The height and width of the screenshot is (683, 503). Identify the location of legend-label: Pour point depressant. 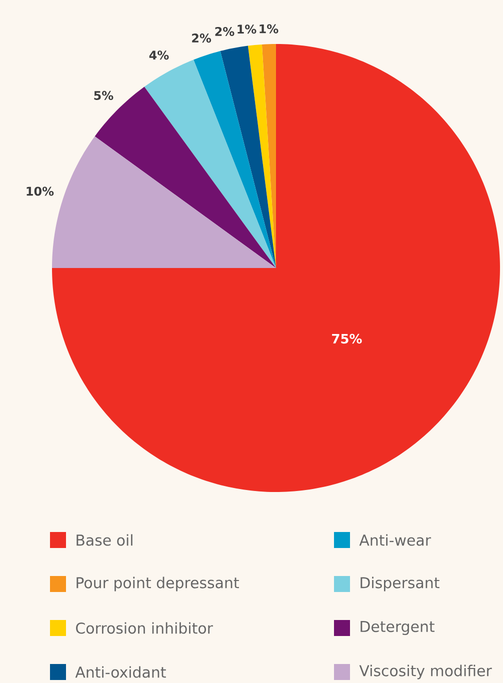
(157, 584).